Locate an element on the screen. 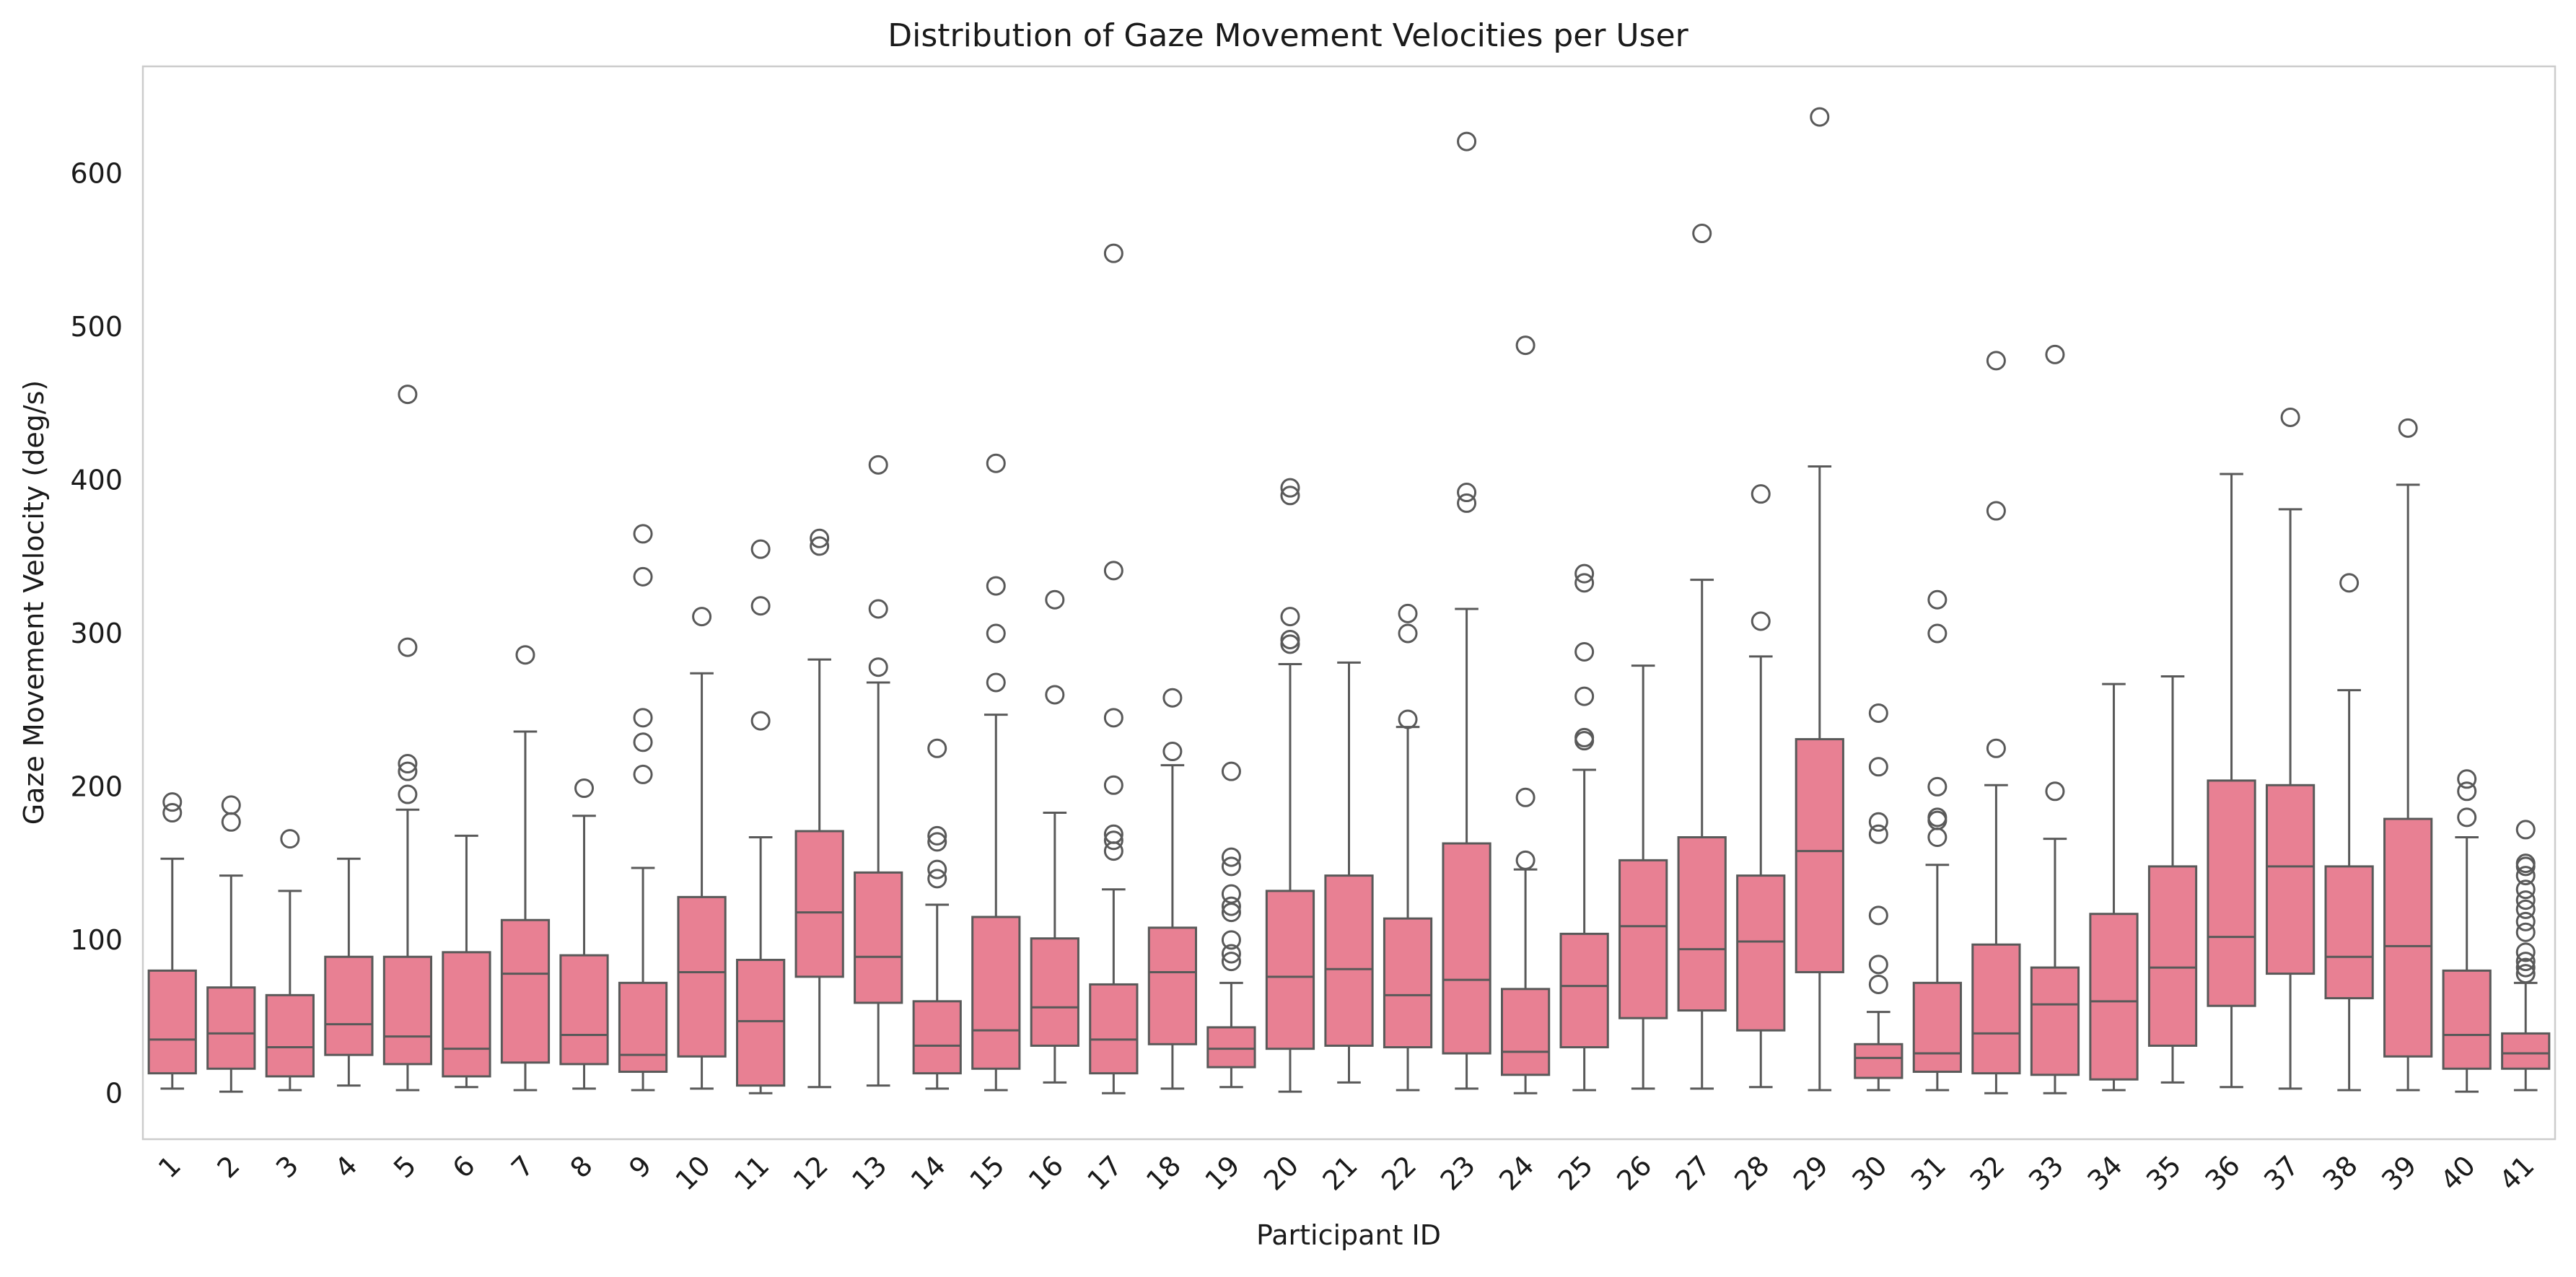 This screenshot has height=1277, width=2576. x-tick-label-25: 25 is located at coordinates (1575, 1172).